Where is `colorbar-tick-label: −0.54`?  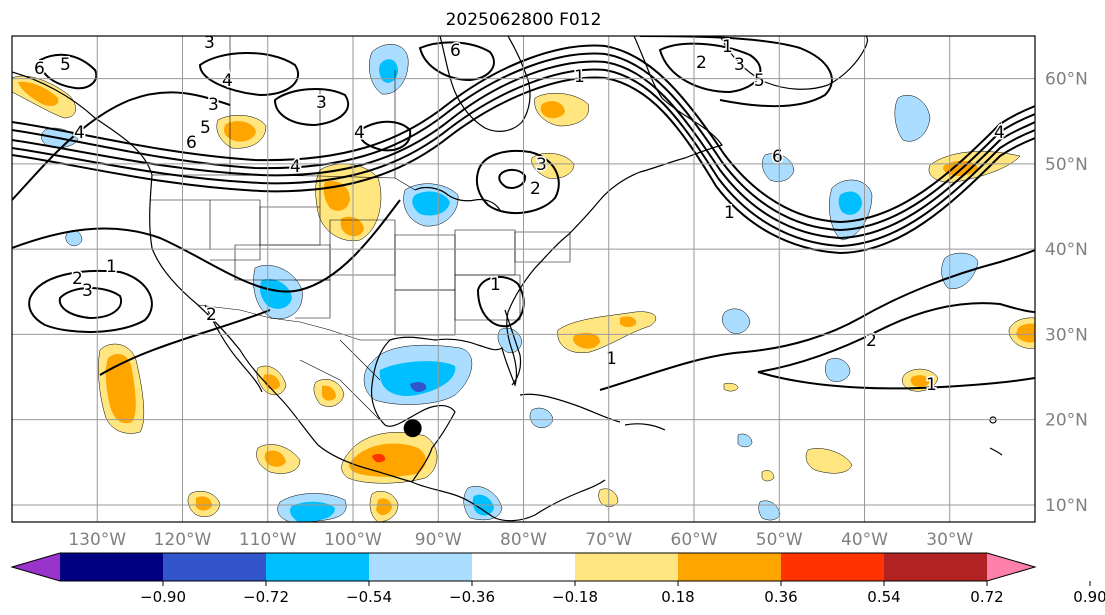 colorbar-tick-label: −0.54 is located at coordinates (369, 597).